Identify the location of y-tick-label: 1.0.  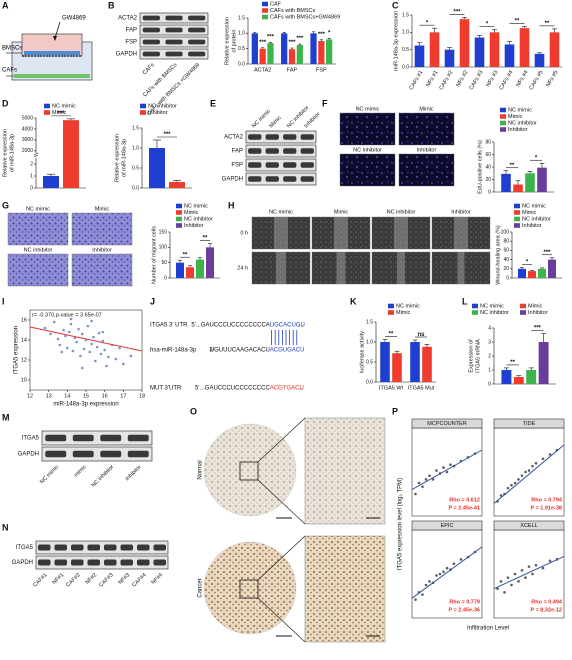
(369, 342).